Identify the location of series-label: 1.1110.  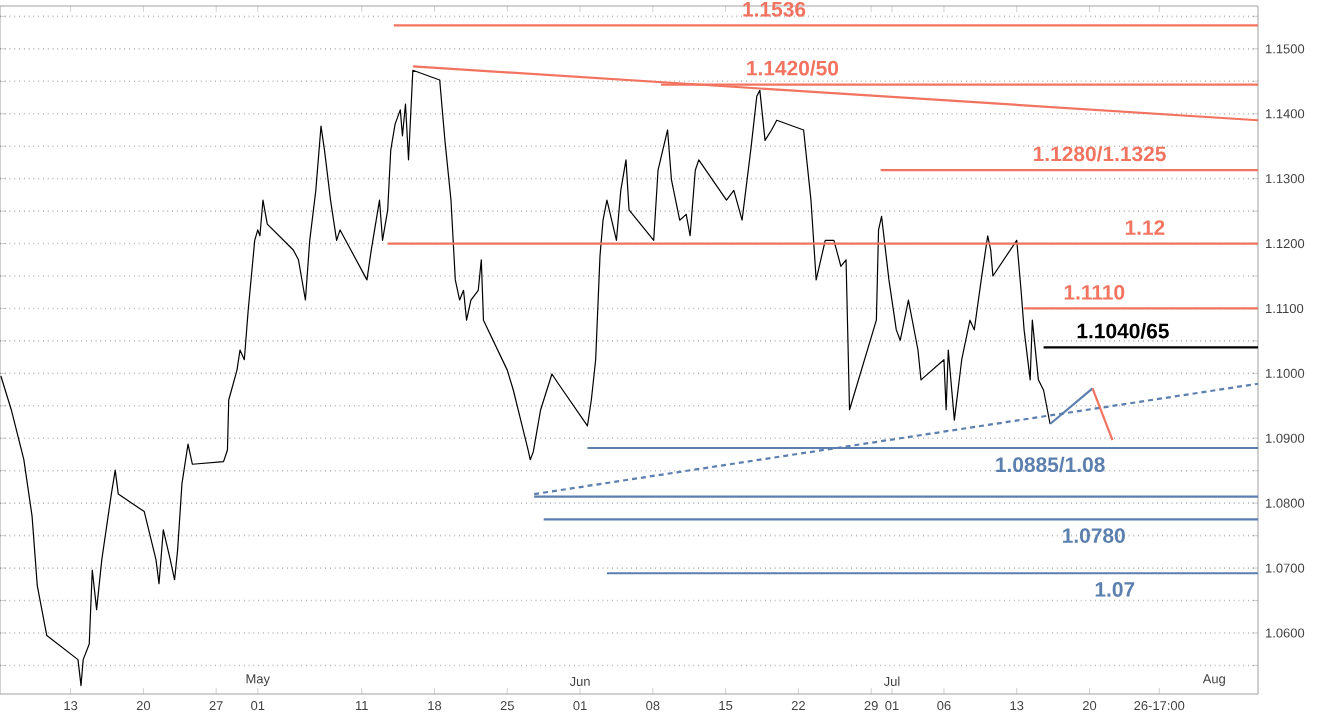
(1094, 292).